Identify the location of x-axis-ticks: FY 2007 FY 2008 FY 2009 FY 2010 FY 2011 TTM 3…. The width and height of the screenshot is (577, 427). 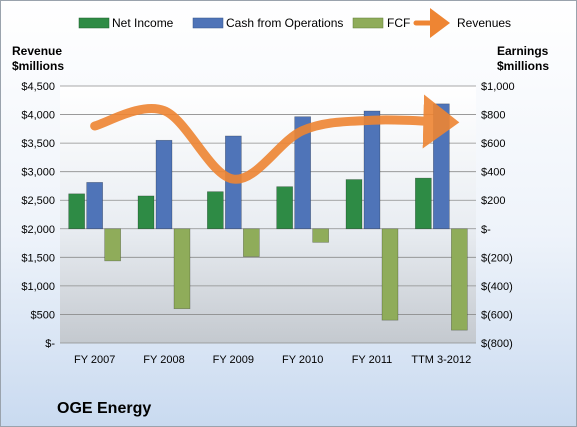
(272, 360).